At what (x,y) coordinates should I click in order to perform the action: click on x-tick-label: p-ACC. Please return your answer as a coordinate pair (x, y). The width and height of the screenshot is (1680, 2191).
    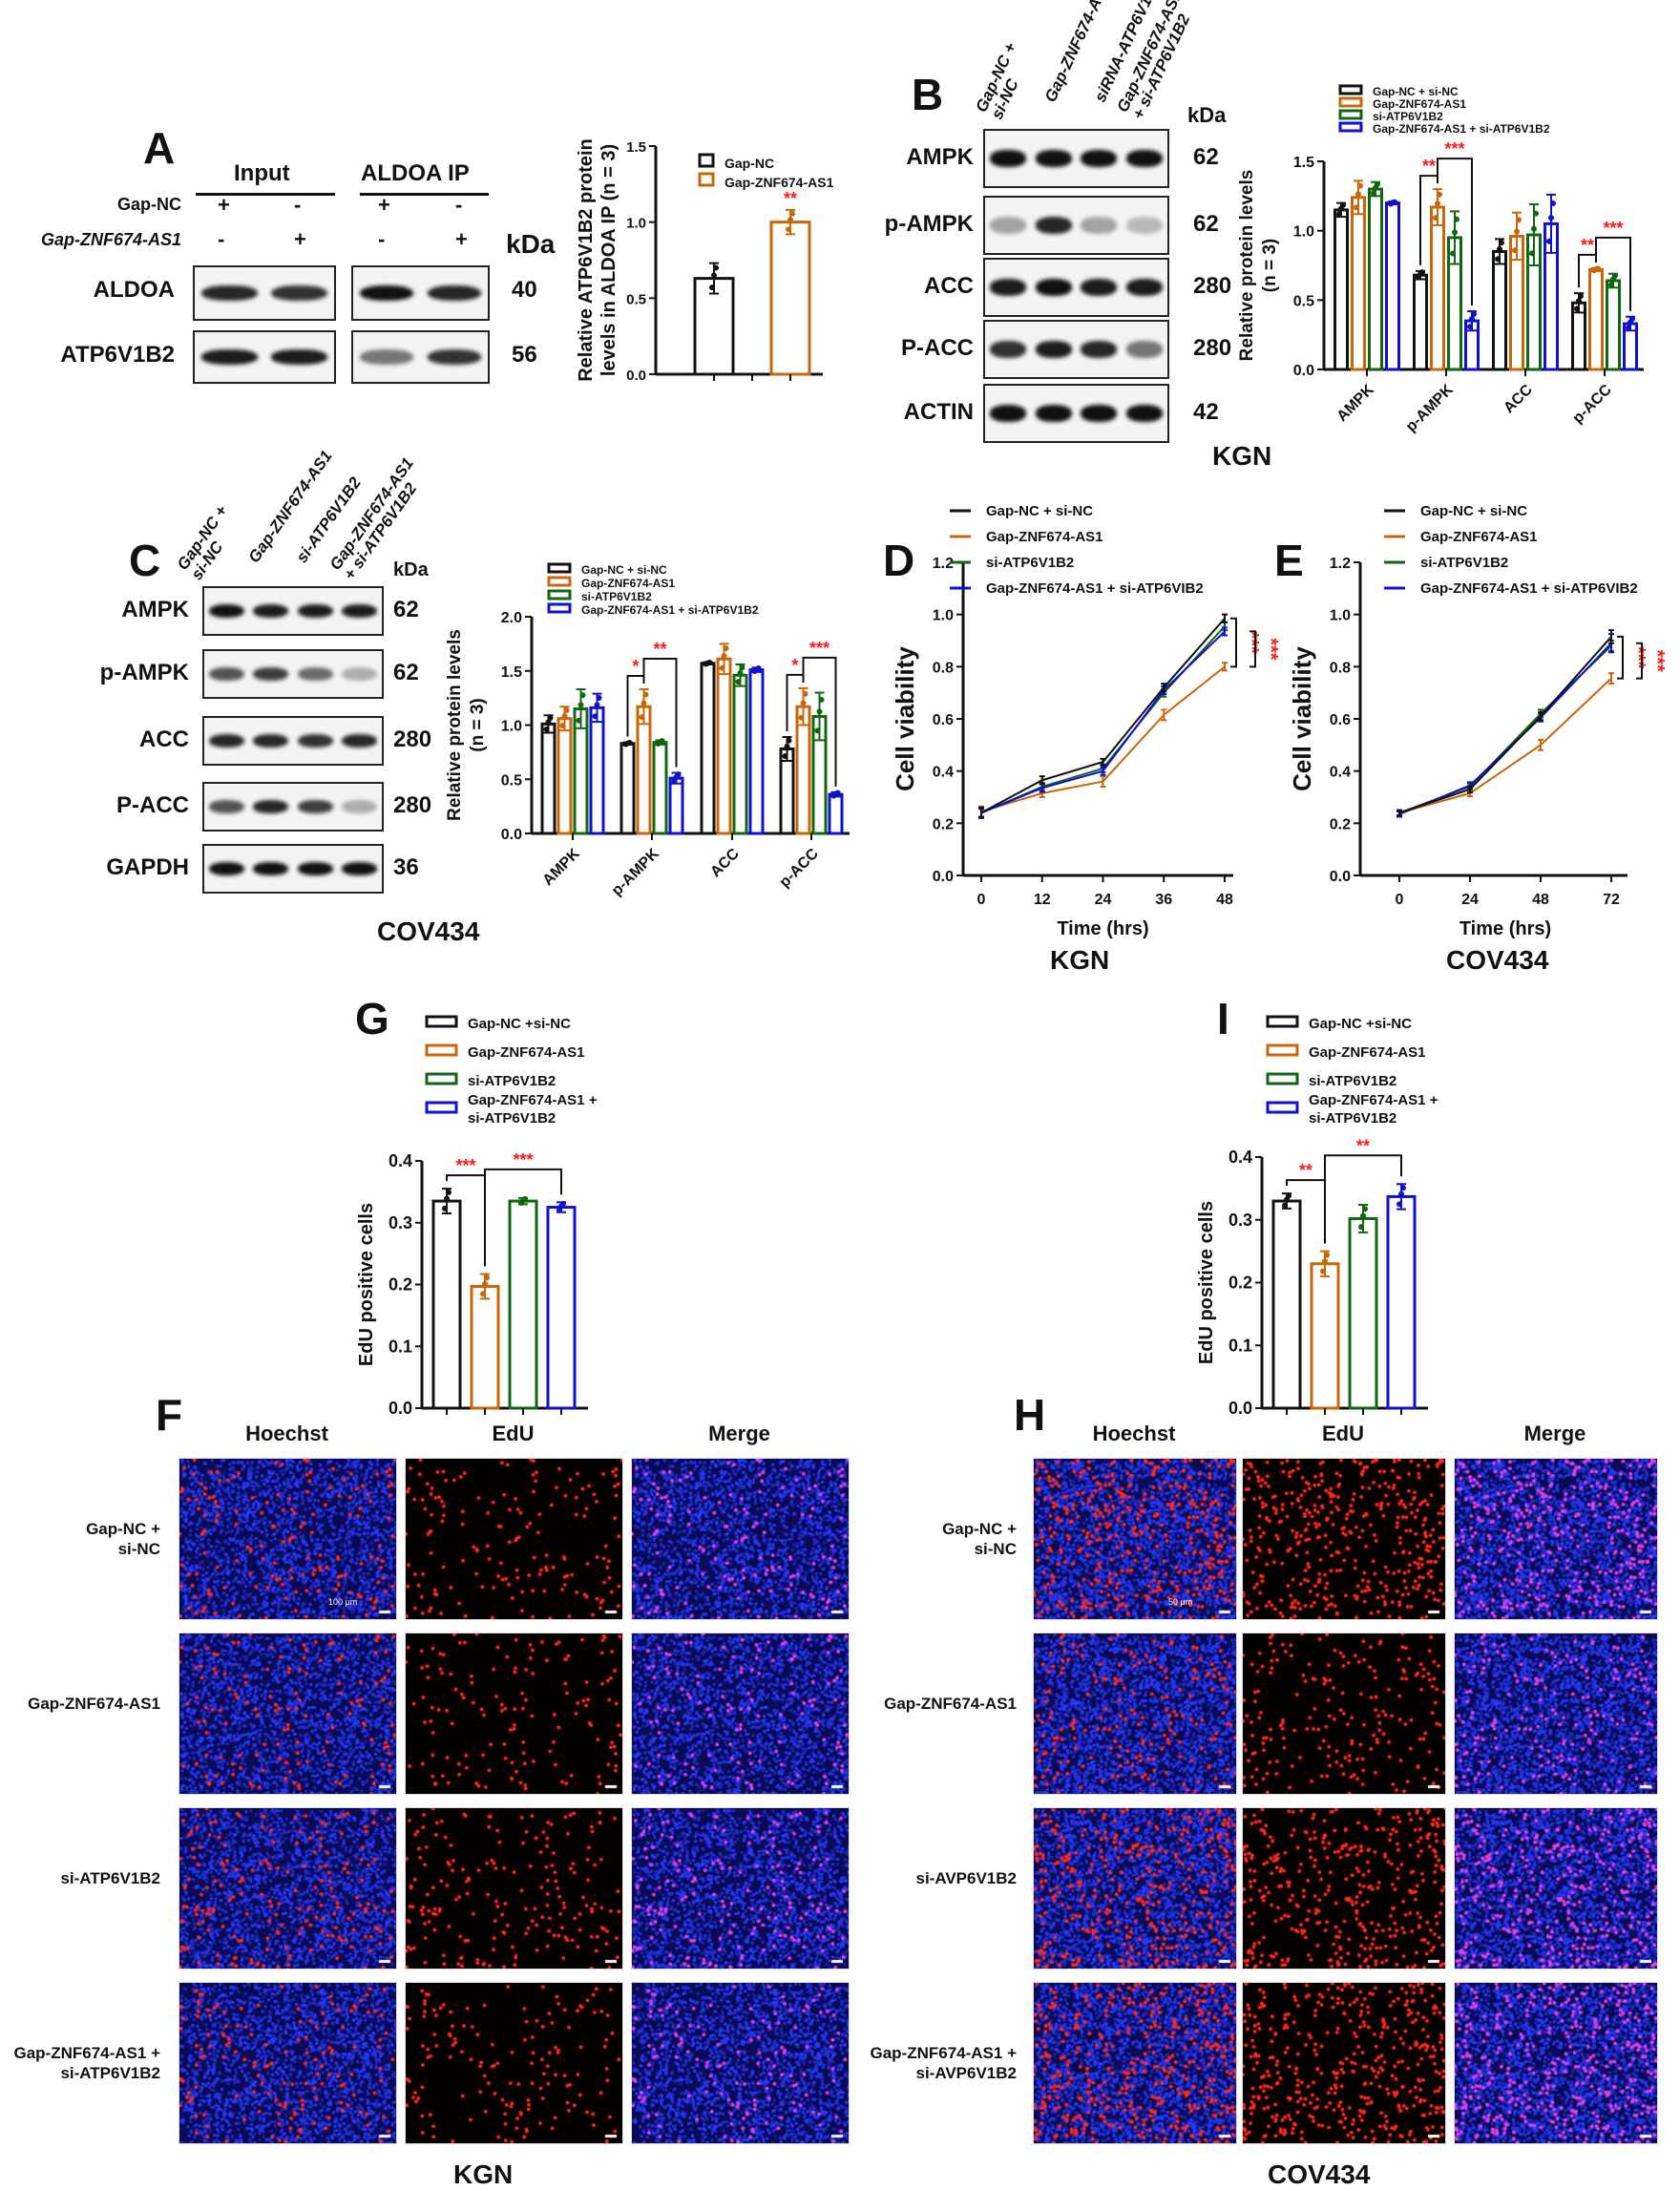
    Looking at the image, I should click on (800, 868).